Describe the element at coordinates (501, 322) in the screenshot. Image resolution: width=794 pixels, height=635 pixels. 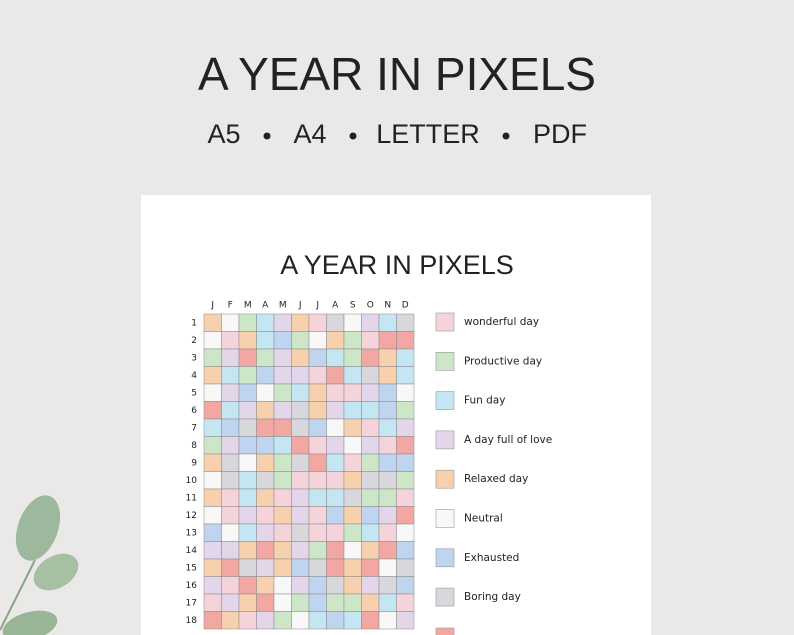
I see `legend-label: wonderful day` at that location.